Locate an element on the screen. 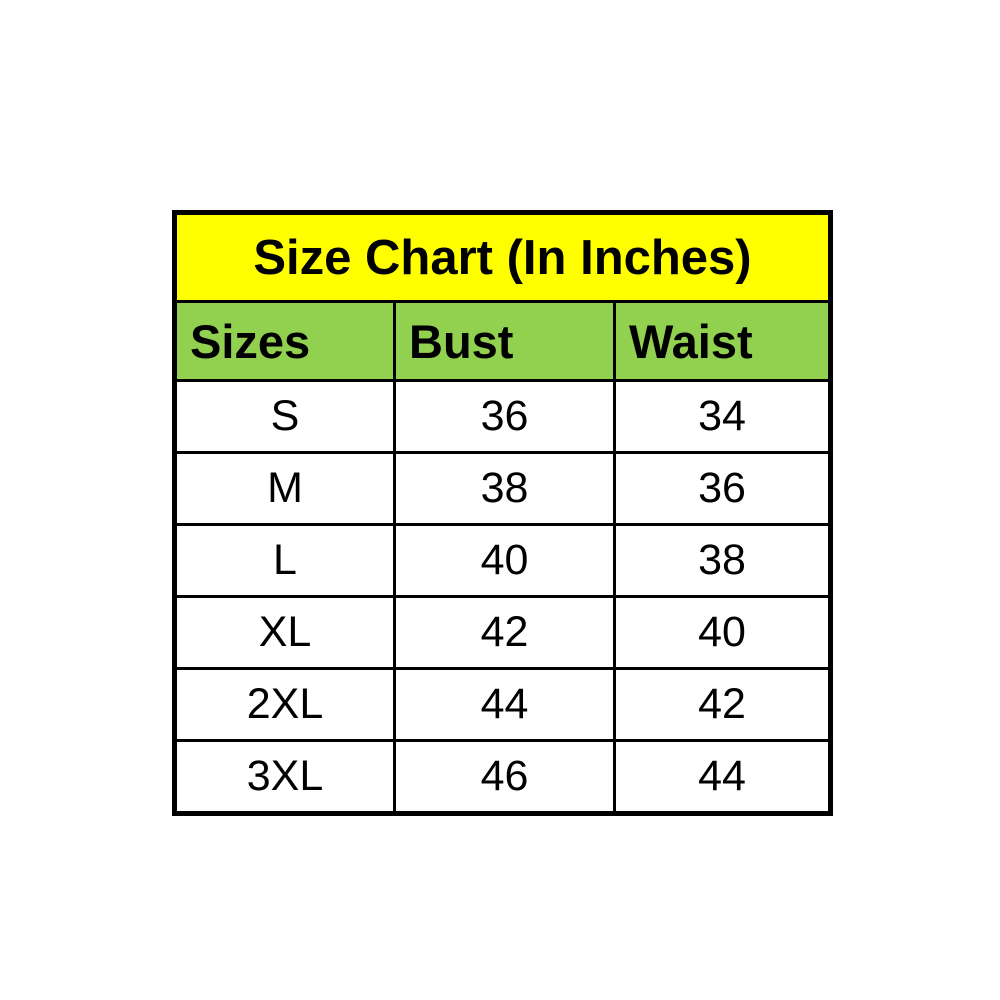 The image size is (1000, 1000). column-header-waist: Waist is located at coordinates (722, 341).